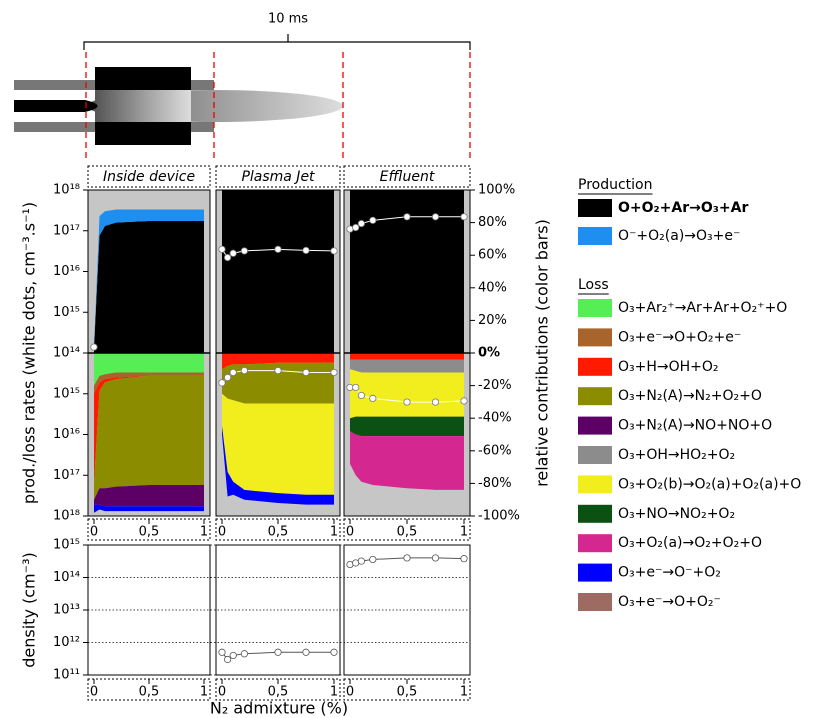 The image size is (824, 718). What do you see at coordinates (492, 255) in the screenshot?
I see `y2-tick-label: 60%` at bounding box center [492, 255].